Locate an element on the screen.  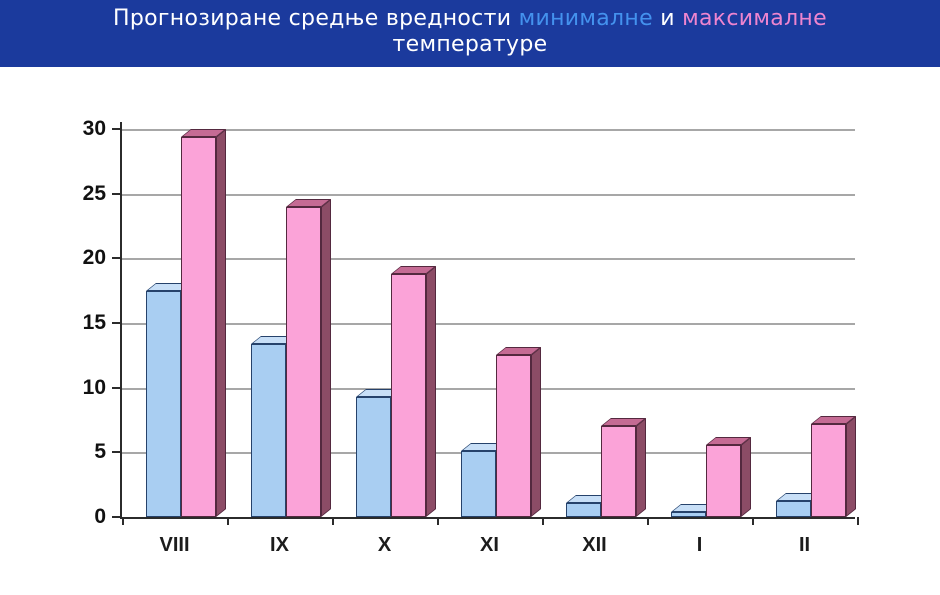
bar-min-X is located at coordinates (378, 452).